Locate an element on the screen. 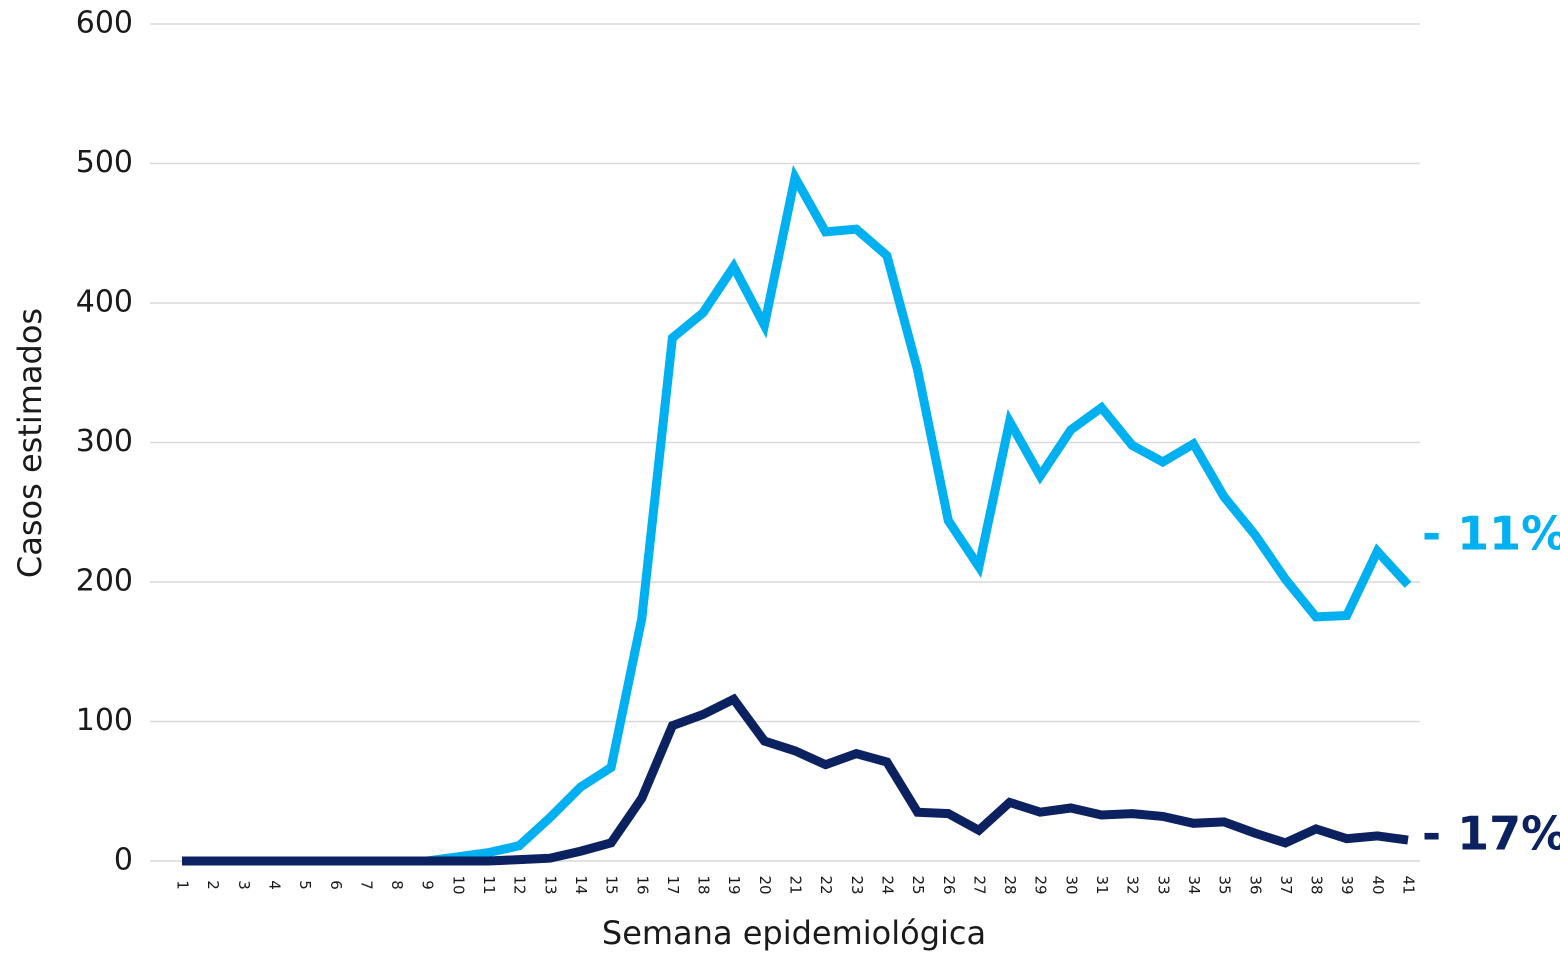  y-tick-label: 200 is located at coordinates (104, 581).